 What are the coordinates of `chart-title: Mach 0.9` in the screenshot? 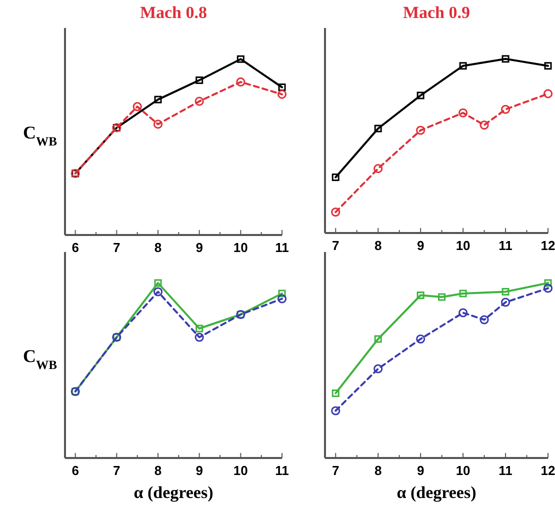 It's located at (436, 12).